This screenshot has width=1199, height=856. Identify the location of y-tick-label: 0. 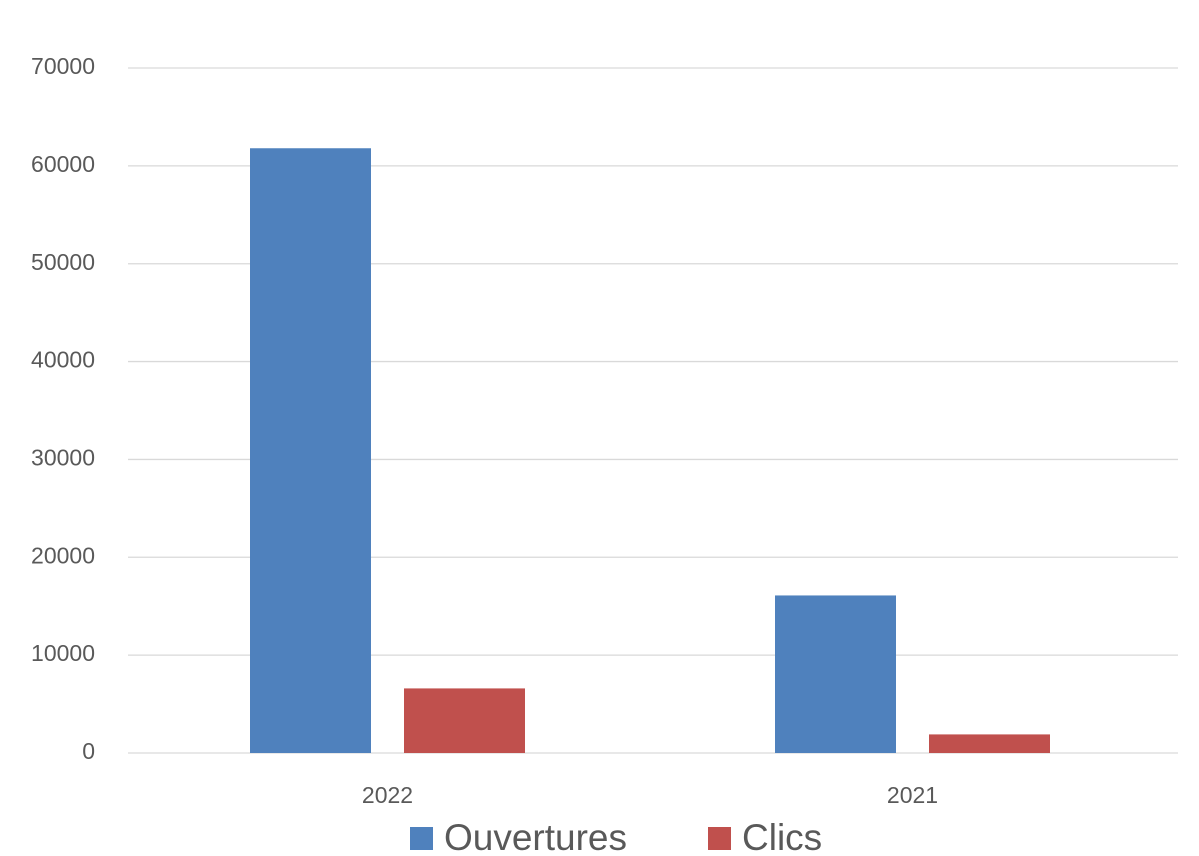
(88, 751).